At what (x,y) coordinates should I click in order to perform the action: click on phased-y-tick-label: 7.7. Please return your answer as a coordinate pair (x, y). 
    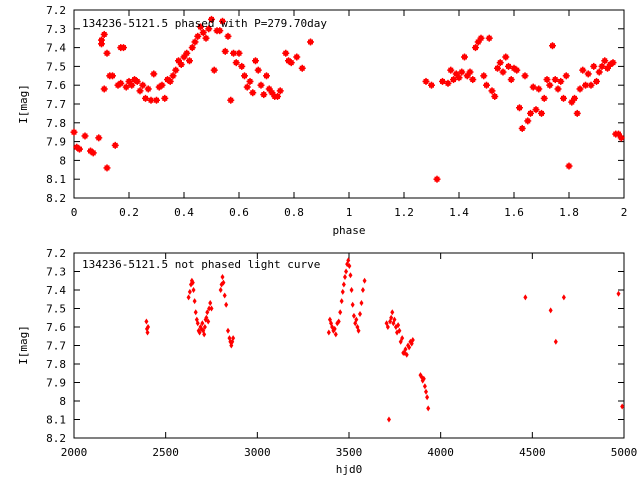
    Looking at the image, I should click on (56, 104).